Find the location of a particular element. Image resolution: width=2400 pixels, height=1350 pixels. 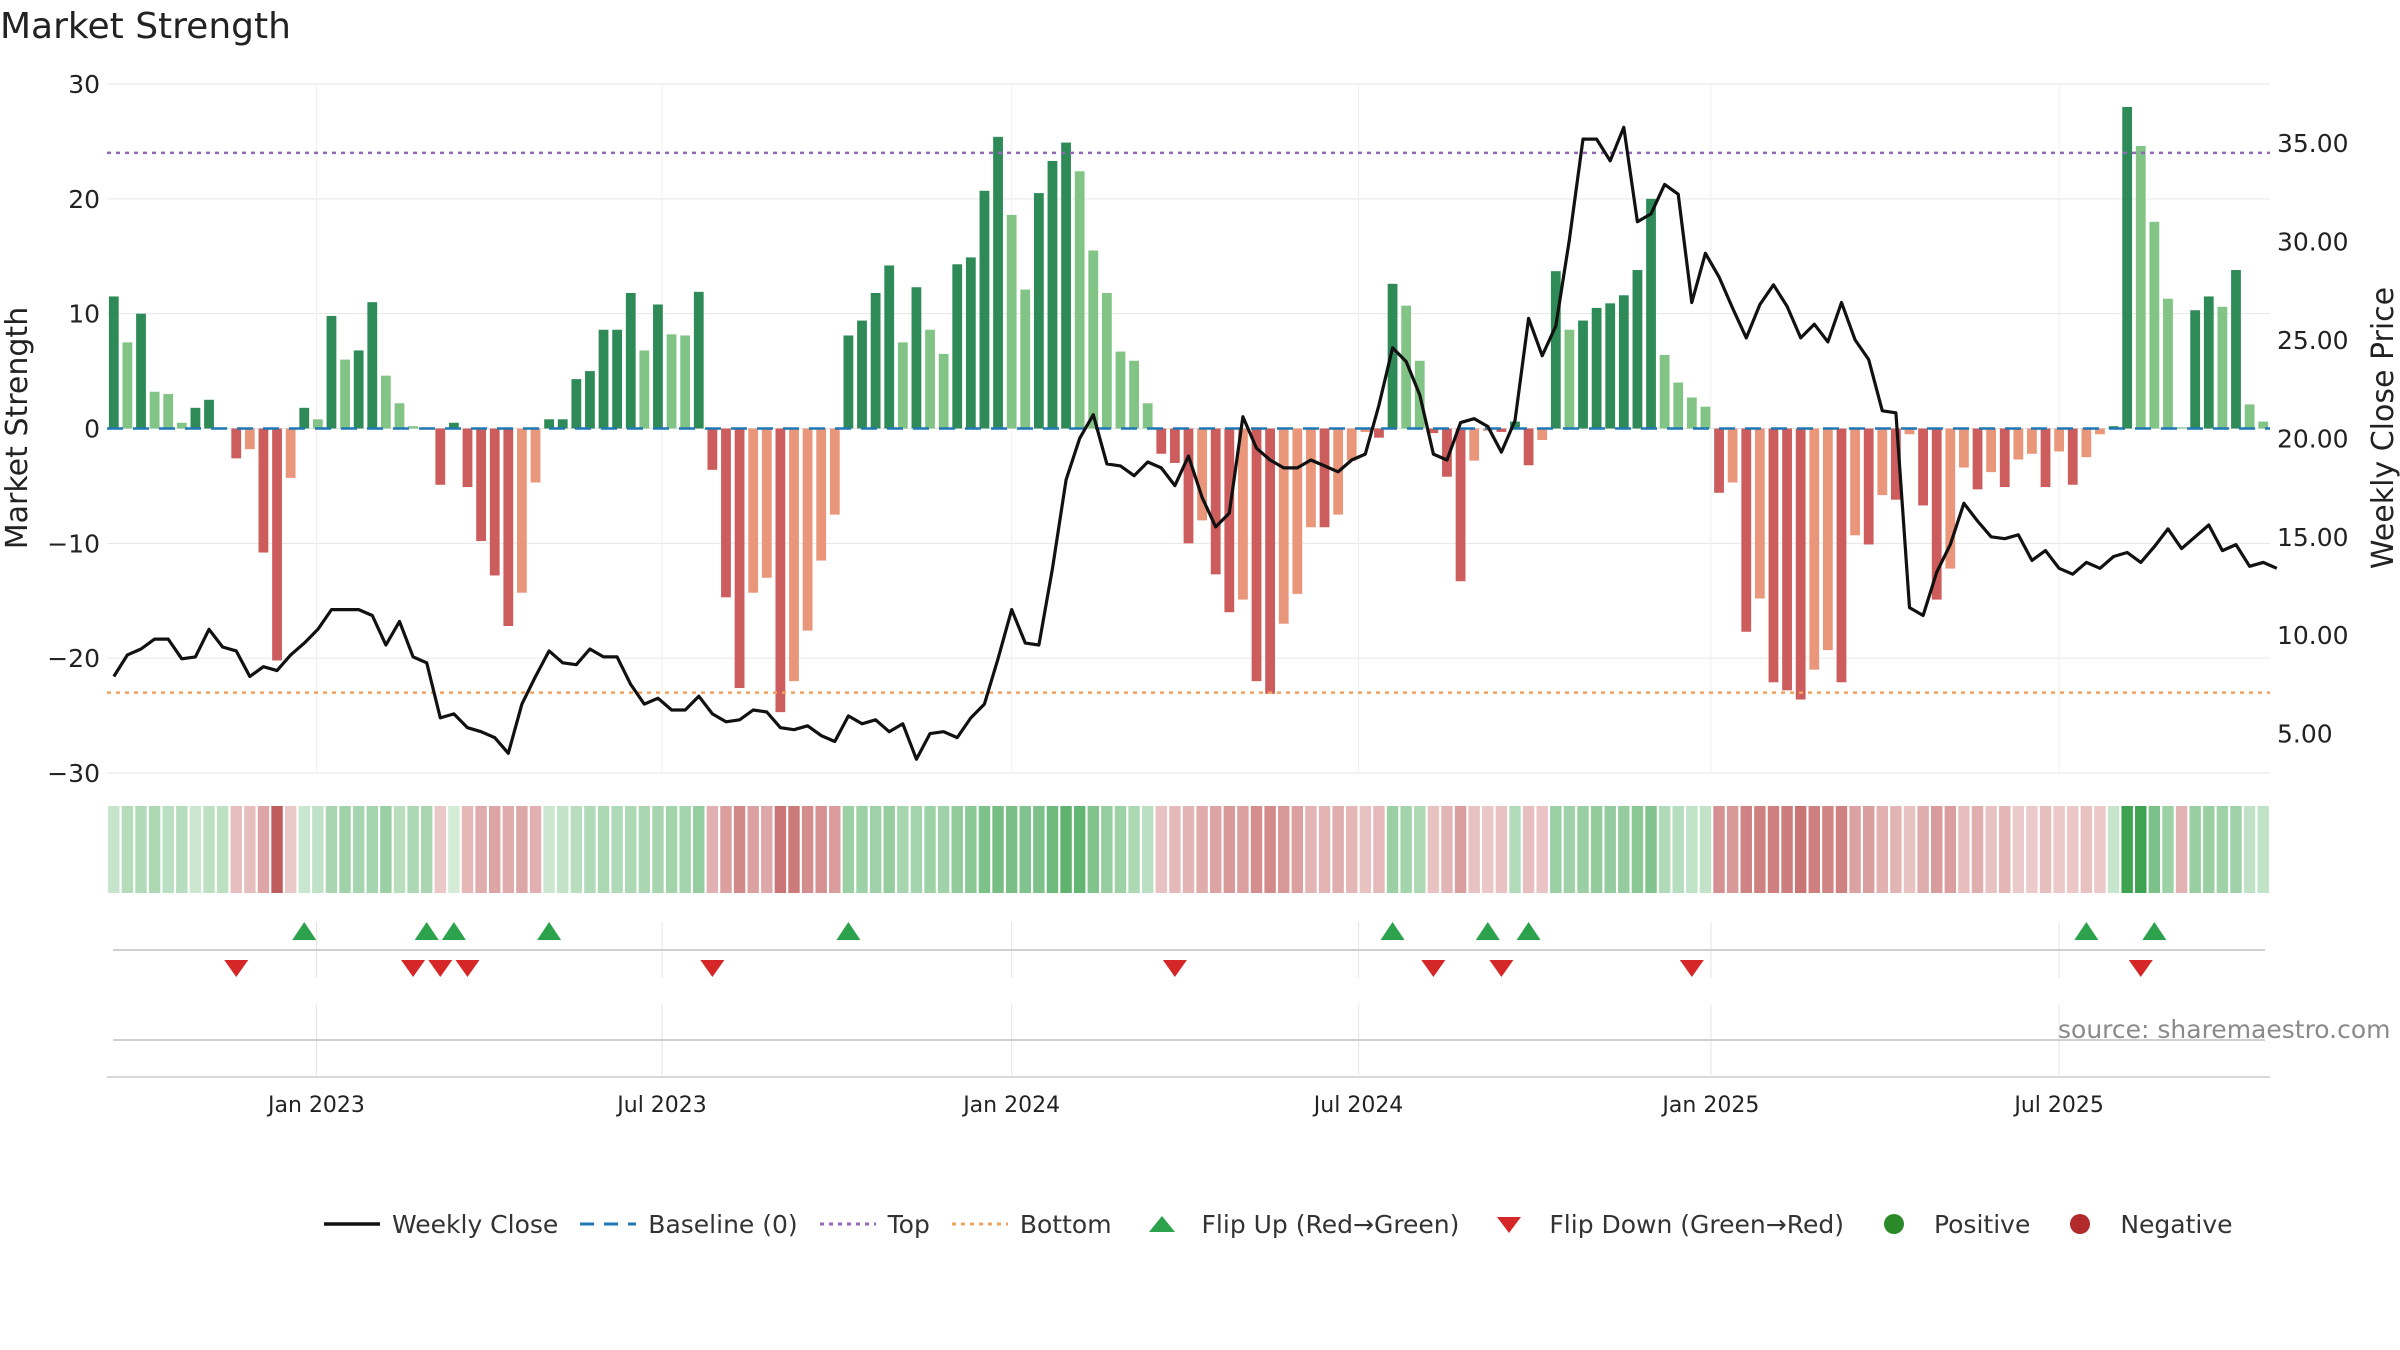

legend-label: Flip Down (Green→Red) is located at coordinates (1696, 1224).